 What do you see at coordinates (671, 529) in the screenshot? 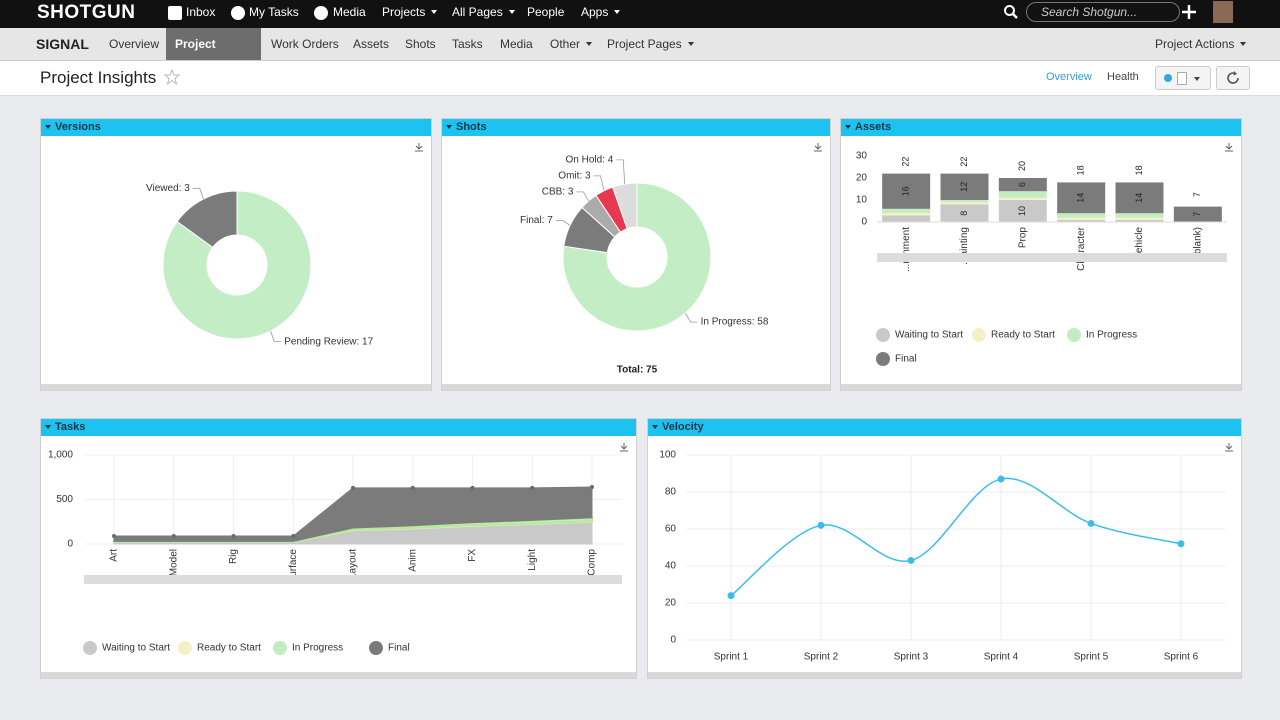
I see `y-tick-label: 60` at bounding box center [671, 529].